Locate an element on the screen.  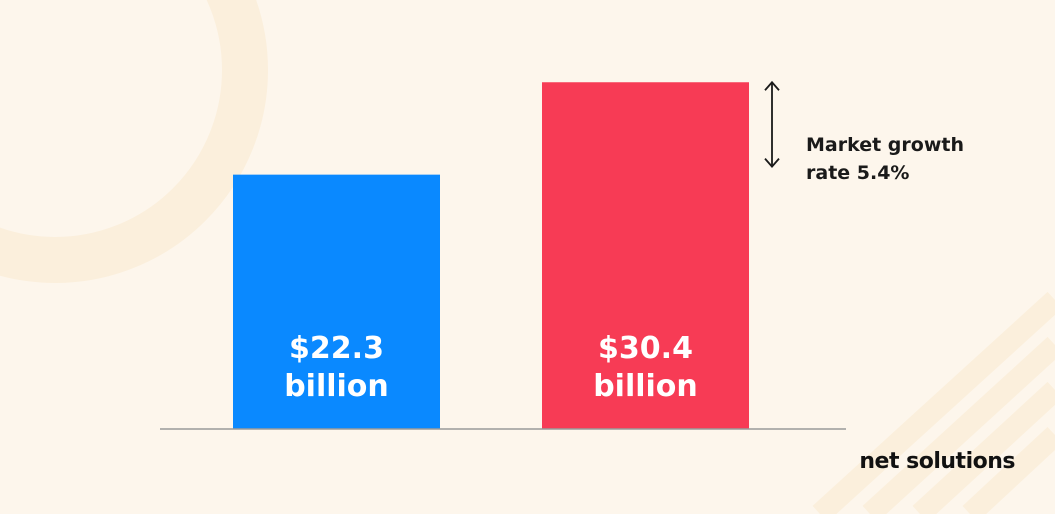
decorative-ring is located at coordinates (134, 141).